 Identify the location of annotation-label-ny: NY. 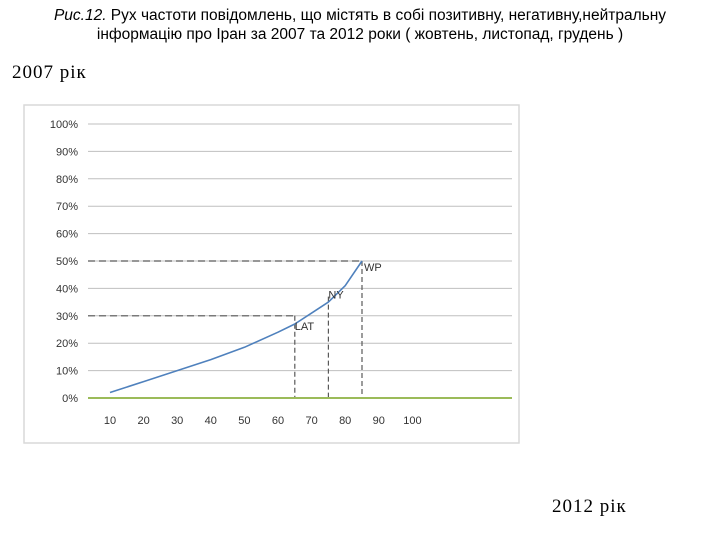
(336, 296).